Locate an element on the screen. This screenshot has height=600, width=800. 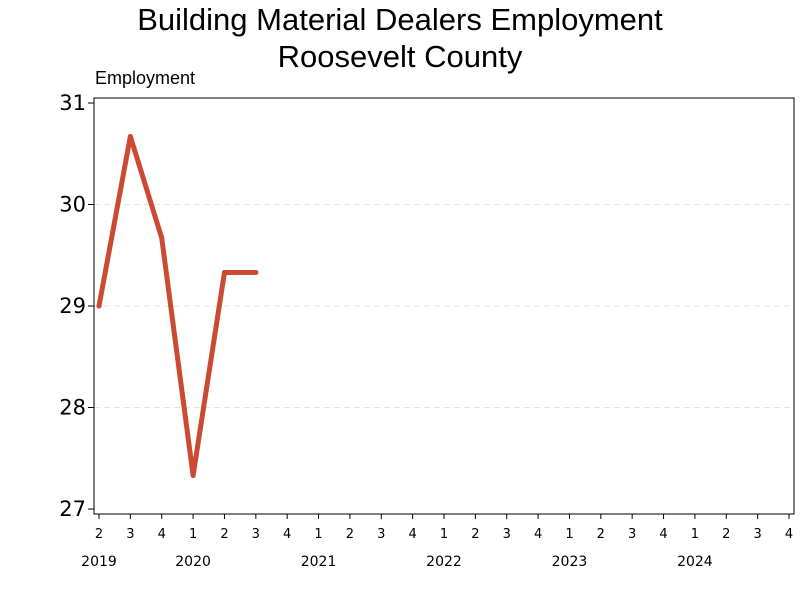
x-year-label: 2019 is located at coordinates (99, 562).